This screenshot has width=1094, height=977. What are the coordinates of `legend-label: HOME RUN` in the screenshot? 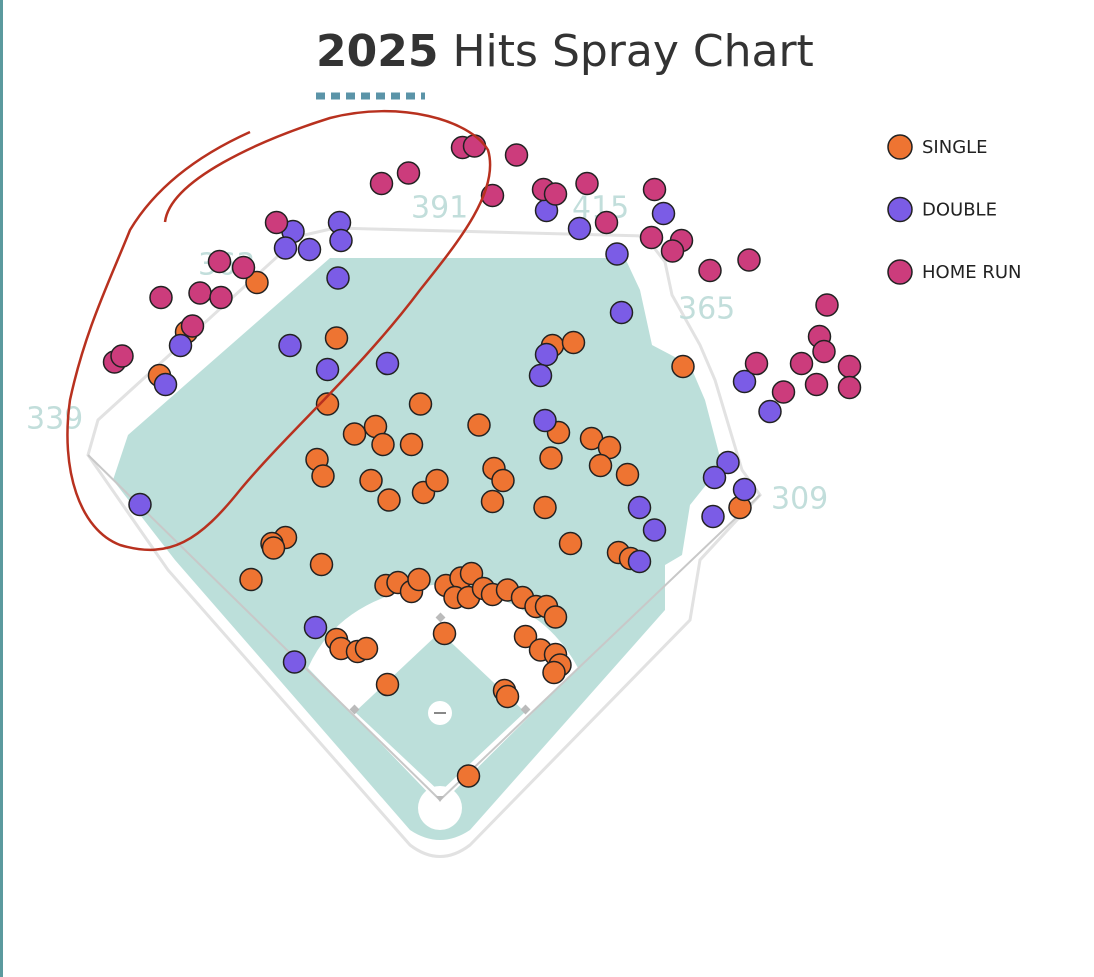 It's located at (971, 272).